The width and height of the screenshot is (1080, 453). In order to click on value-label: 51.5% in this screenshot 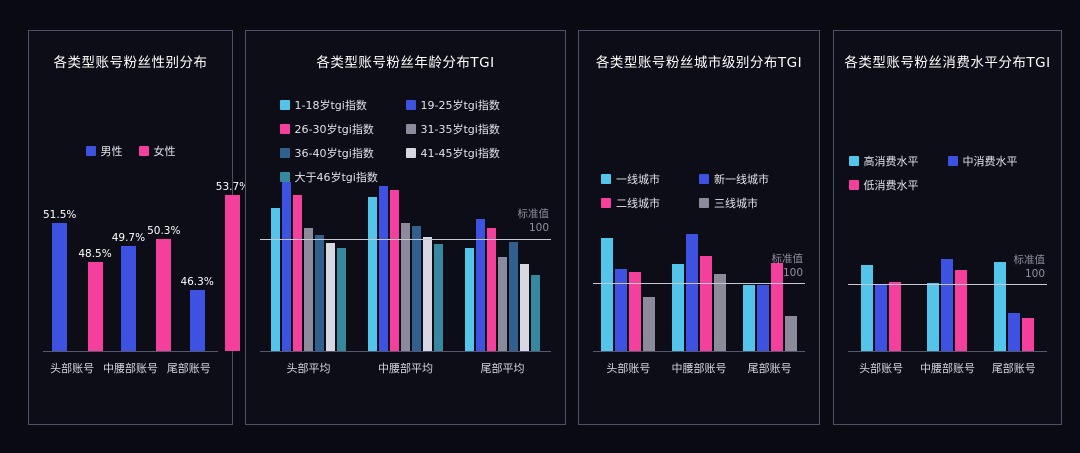, I will do `click(60, 215)`.